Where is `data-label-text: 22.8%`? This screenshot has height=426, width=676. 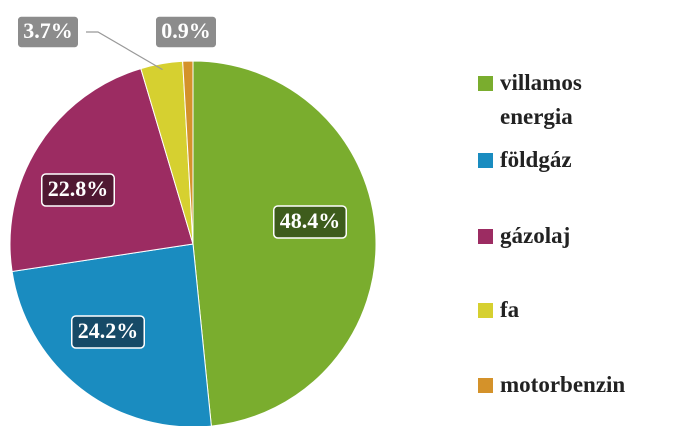
data-label-text: 22.8% is located at coordinates (78, 188).